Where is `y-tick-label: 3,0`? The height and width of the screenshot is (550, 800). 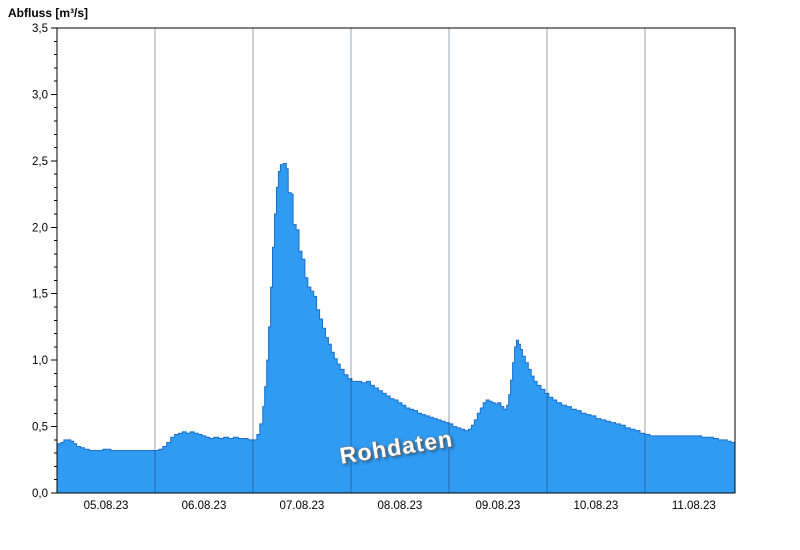
y-tick-label: 3,0 is located at coordinates (40, 95).